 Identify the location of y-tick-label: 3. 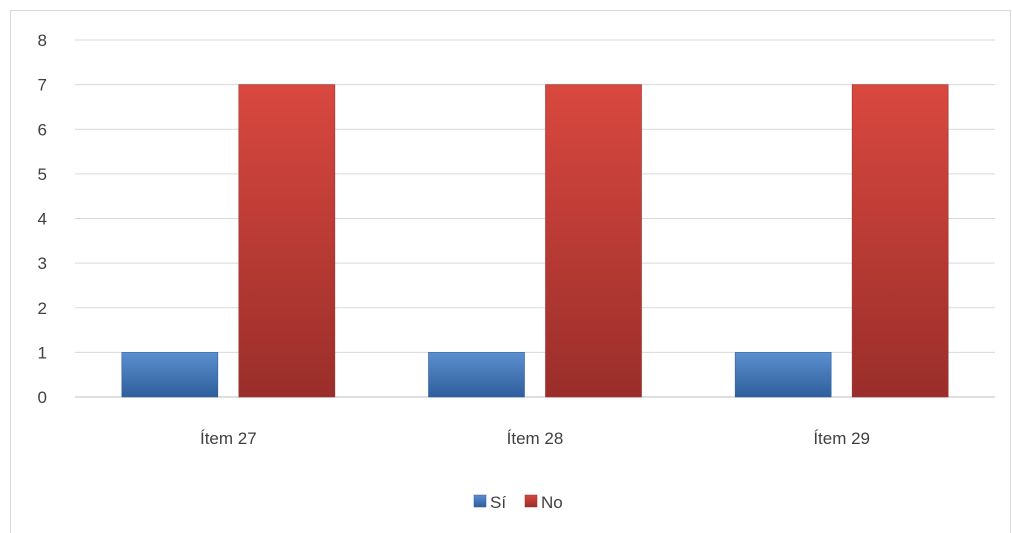
(42, 263).